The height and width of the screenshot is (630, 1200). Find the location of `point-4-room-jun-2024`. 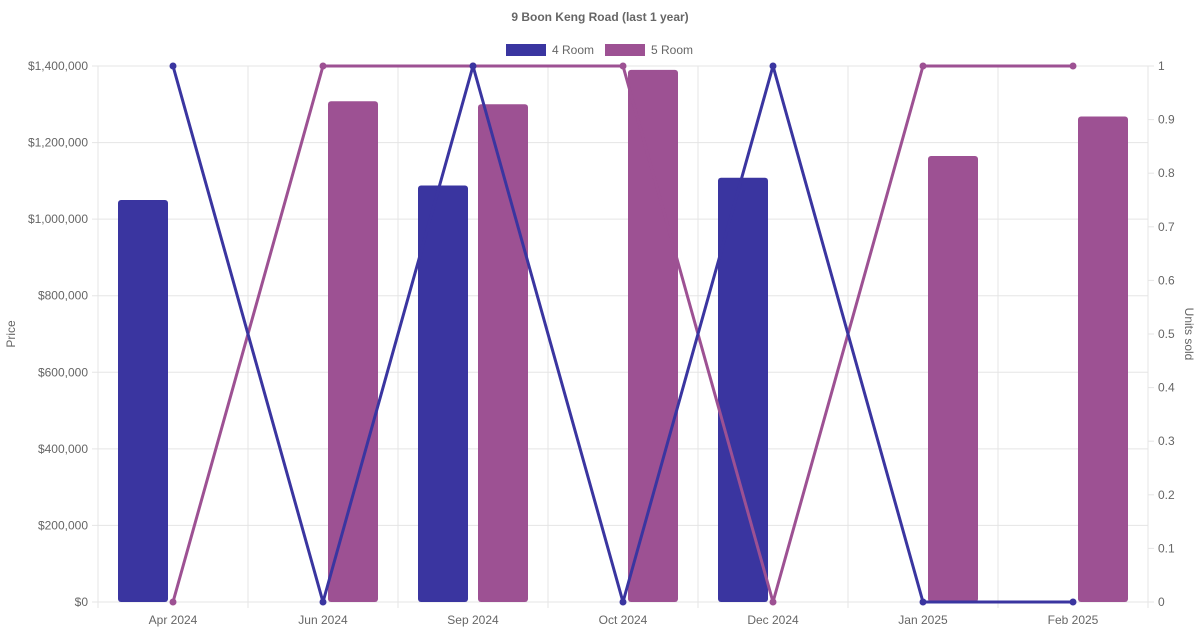

point-4-room-jun-2024 is located at coordinates (323, 602).